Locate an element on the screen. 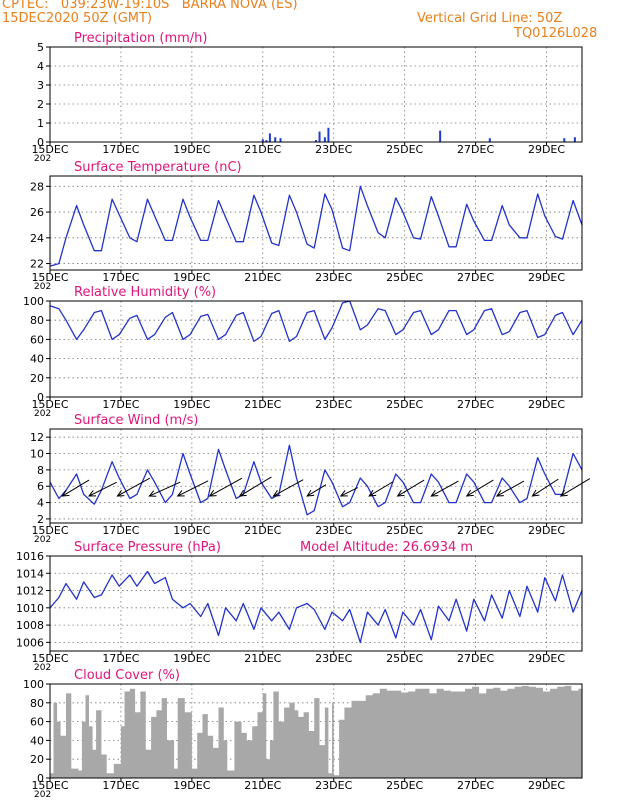 The width and height of the screenshot is (618, 800). pressure-xtick-label: 29DEC is located at coordinates (546, 658).